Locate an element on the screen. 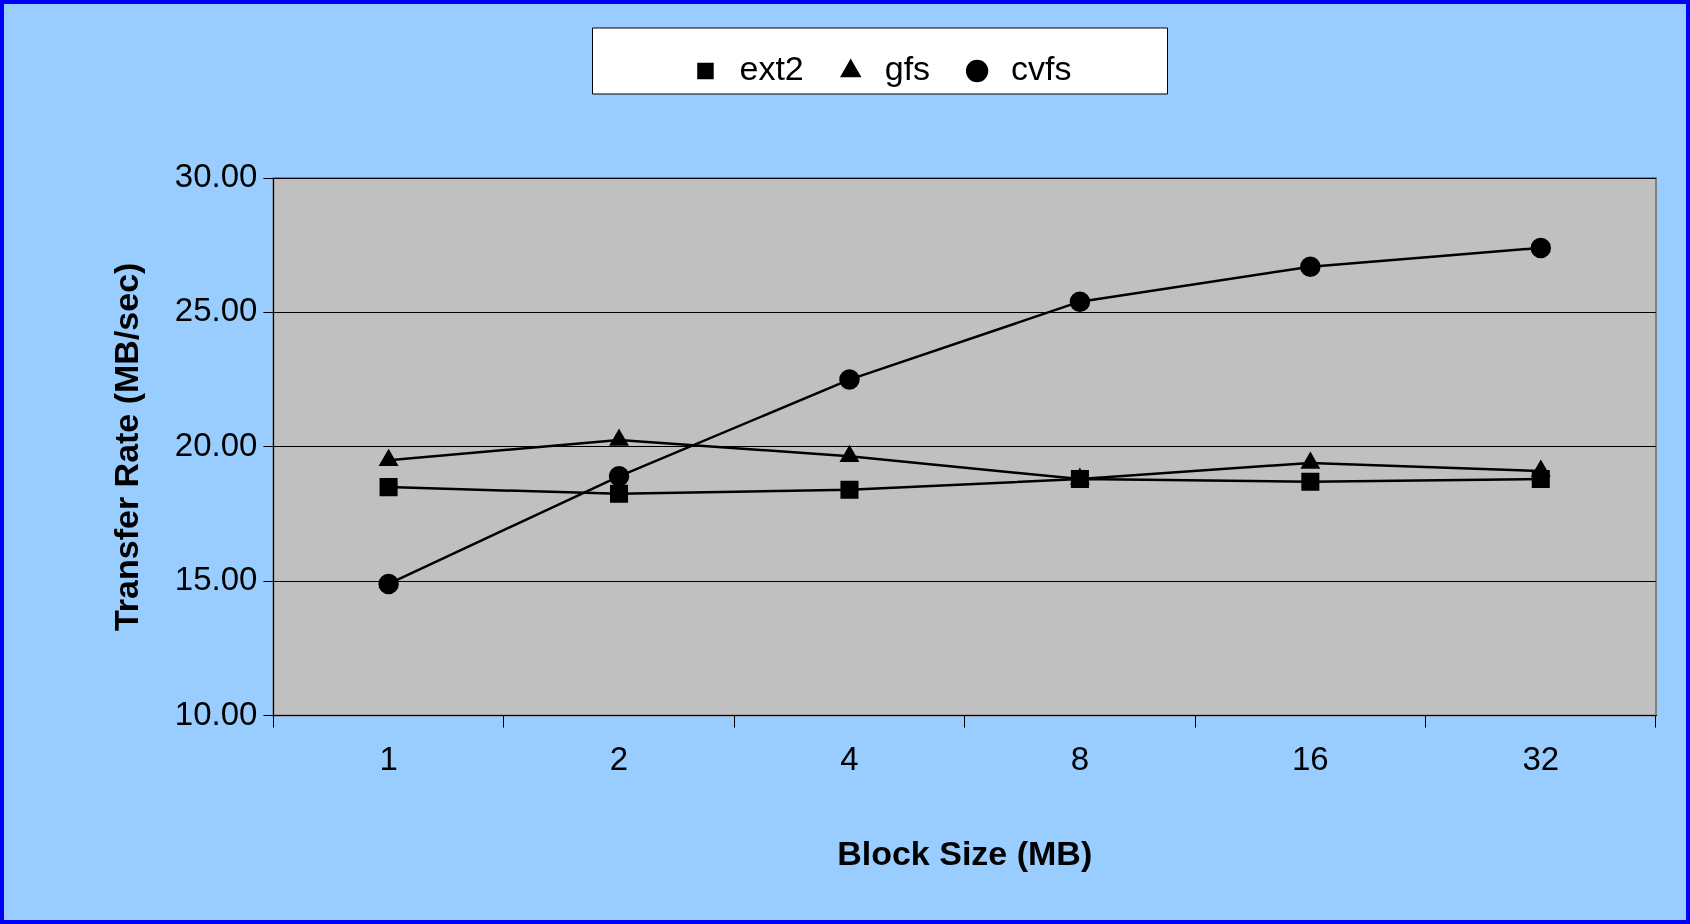 The width and height of the screenshot is (1690, 924). x-tick-label: 32 is located at coordinates (1541, 759).